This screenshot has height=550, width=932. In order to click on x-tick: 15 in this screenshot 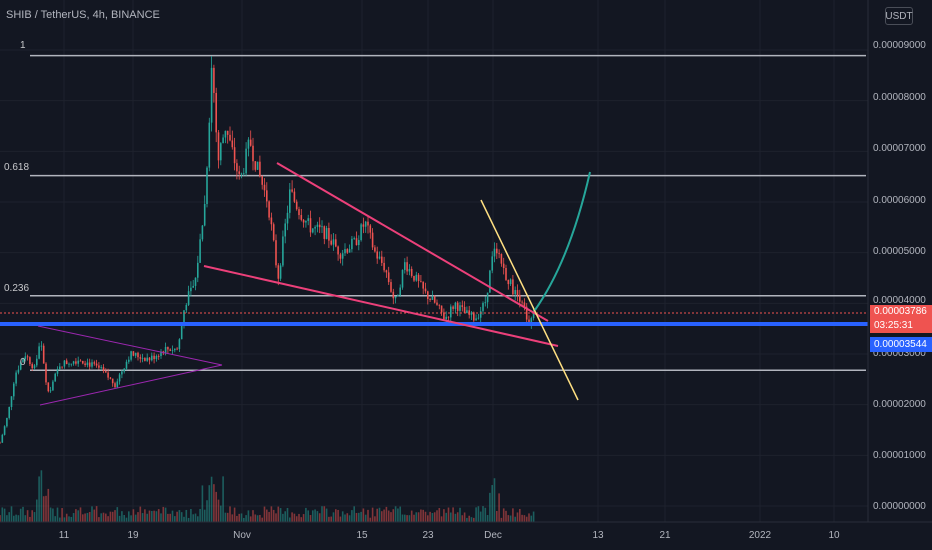, I will do `click(362, 535)`.